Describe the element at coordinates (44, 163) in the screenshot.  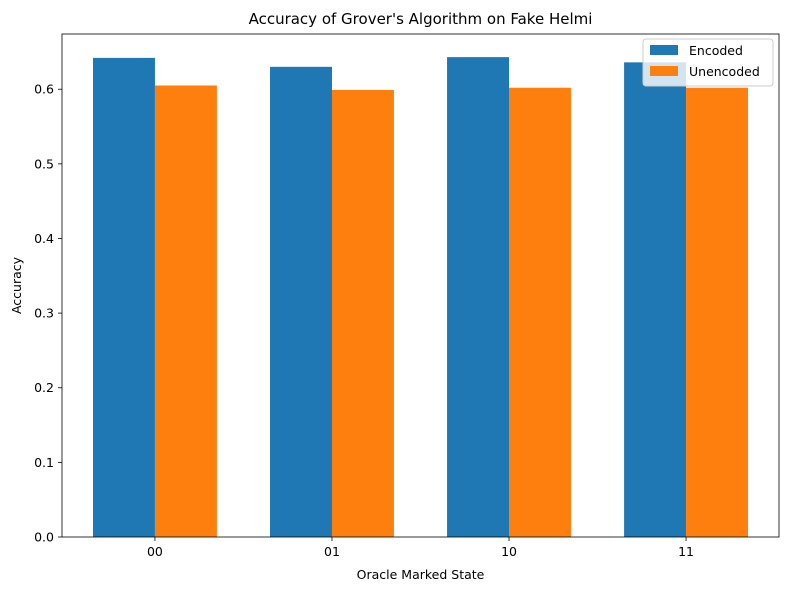
I see `y-tick-label: 0.5` at that location.